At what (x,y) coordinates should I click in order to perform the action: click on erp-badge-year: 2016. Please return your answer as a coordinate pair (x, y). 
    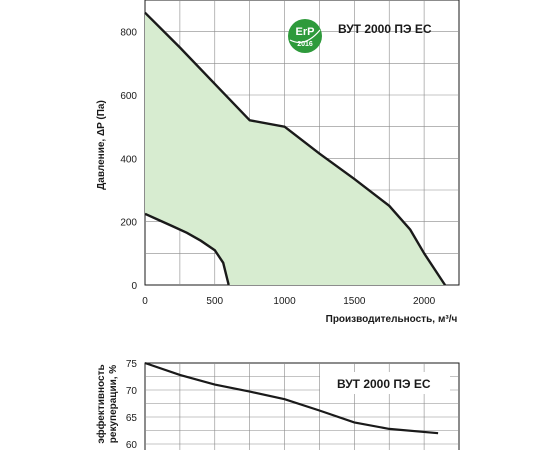
    Looking at the image, I should click on (305, 44).